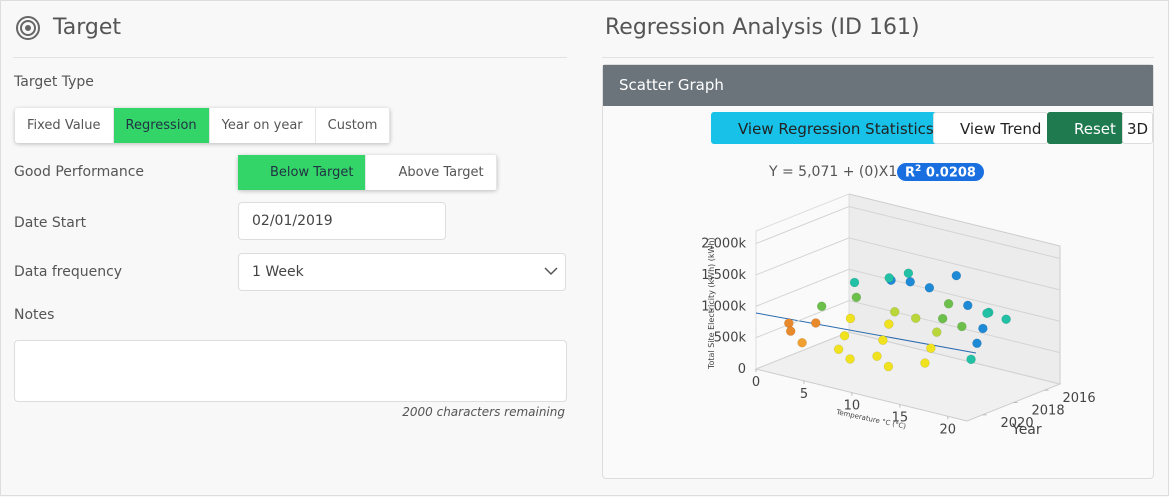 The image size is (1169, 497). What do you see at coordinates (402, 272) in the screenshot?
I see `select: 1 Week` at bounding box center [402, 272].